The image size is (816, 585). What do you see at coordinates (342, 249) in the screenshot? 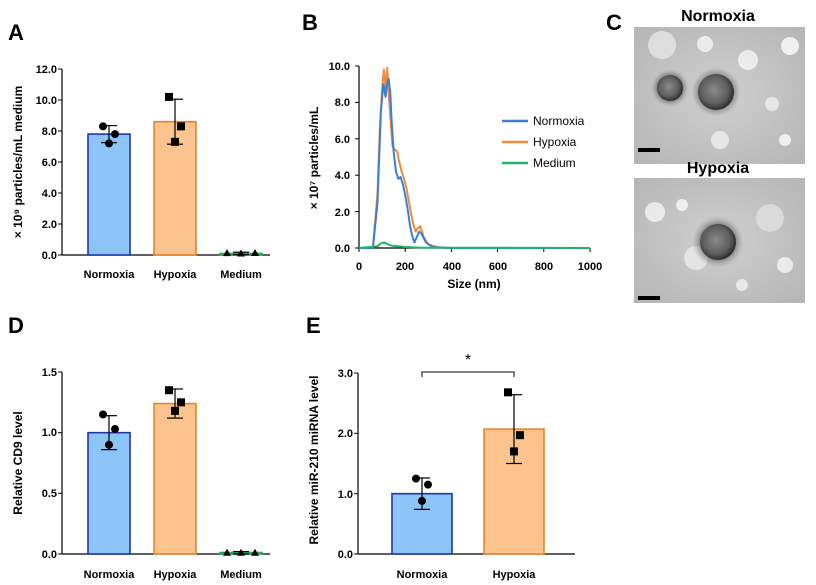
I see `chart-b-ytick: 0.0` at bounding box center [342, 249].